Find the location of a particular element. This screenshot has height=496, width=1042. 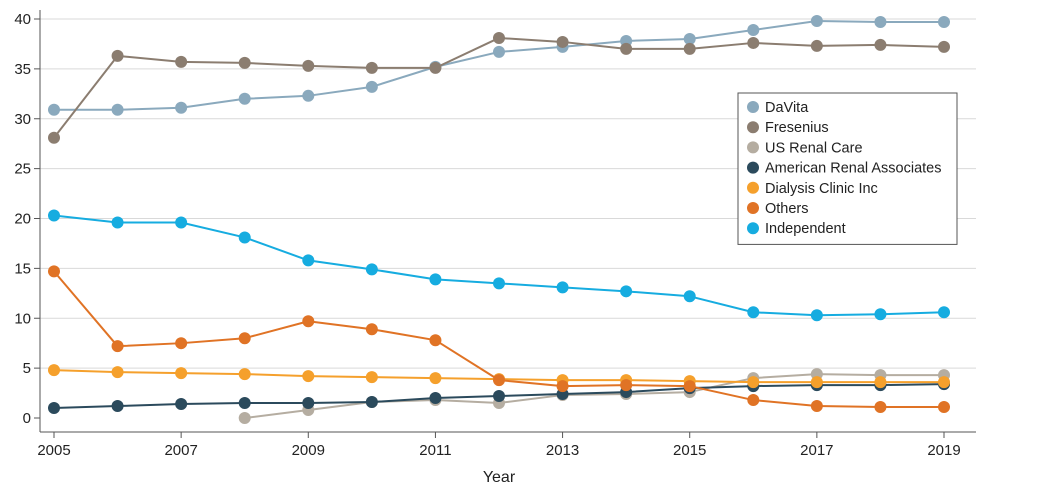

x-tick-label: 2005 is located at coordinates (53, 450).